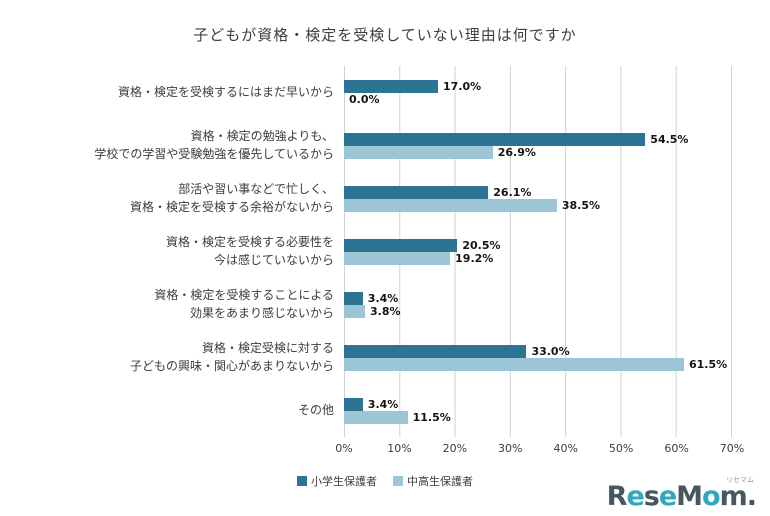 This screenshot has height=516, width=770. Describe the element at coordinates (225, 91) in the screenshot. I see `category-label: 資格・検定を受検するにはまだ早いから` at that location.